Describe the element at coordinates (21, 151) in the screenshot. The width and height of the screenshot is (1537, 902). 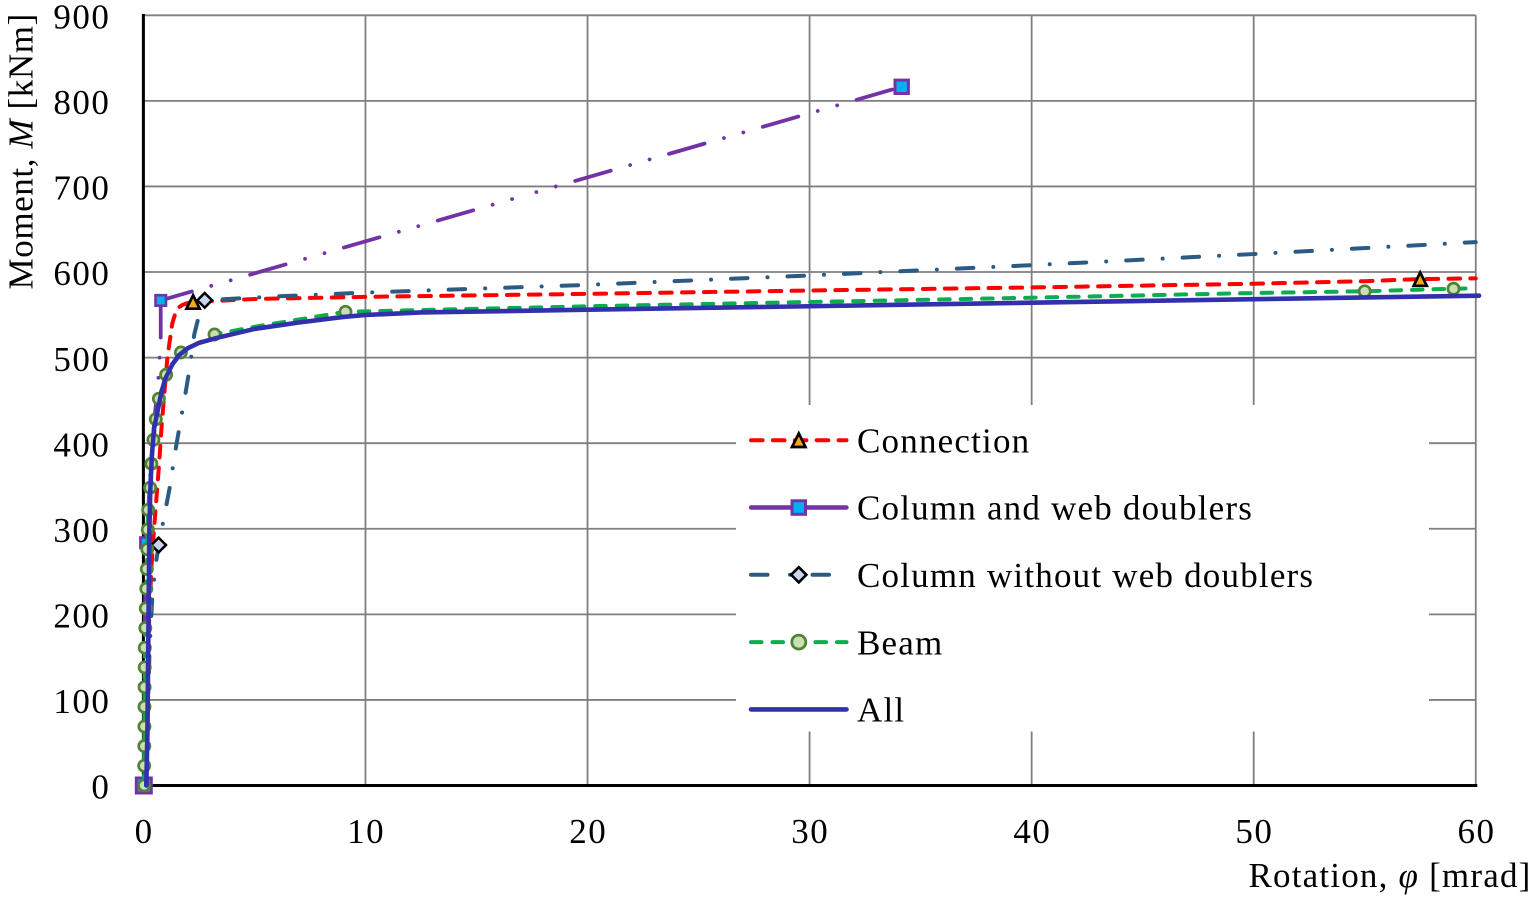
I see `svg-text: Moment, M [kNm]` at that location.